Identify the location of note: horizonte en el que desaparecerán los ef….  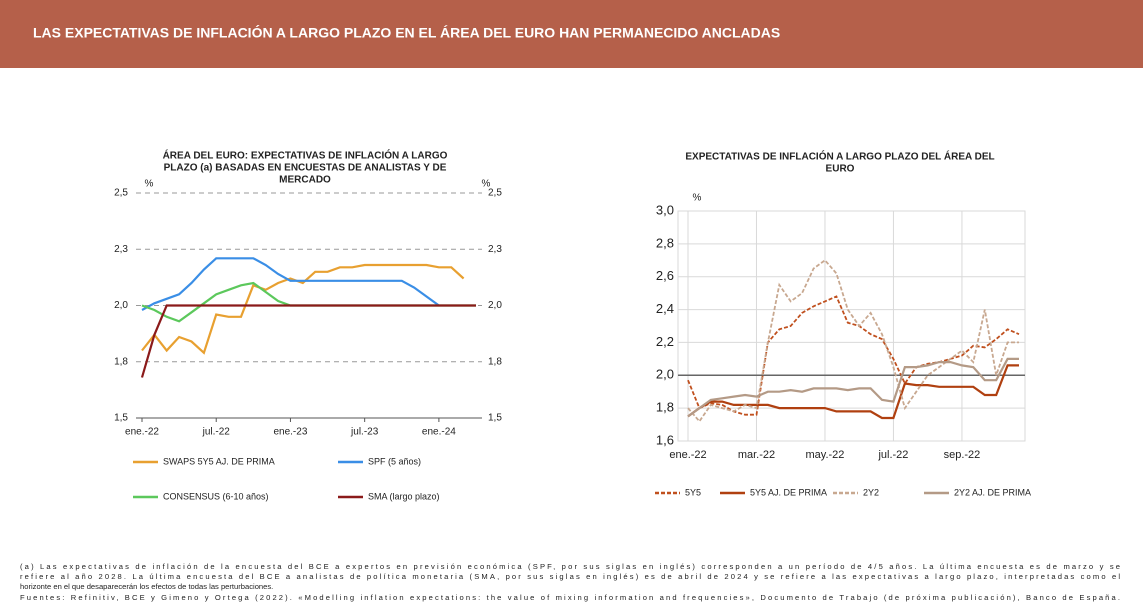
(146, 586).